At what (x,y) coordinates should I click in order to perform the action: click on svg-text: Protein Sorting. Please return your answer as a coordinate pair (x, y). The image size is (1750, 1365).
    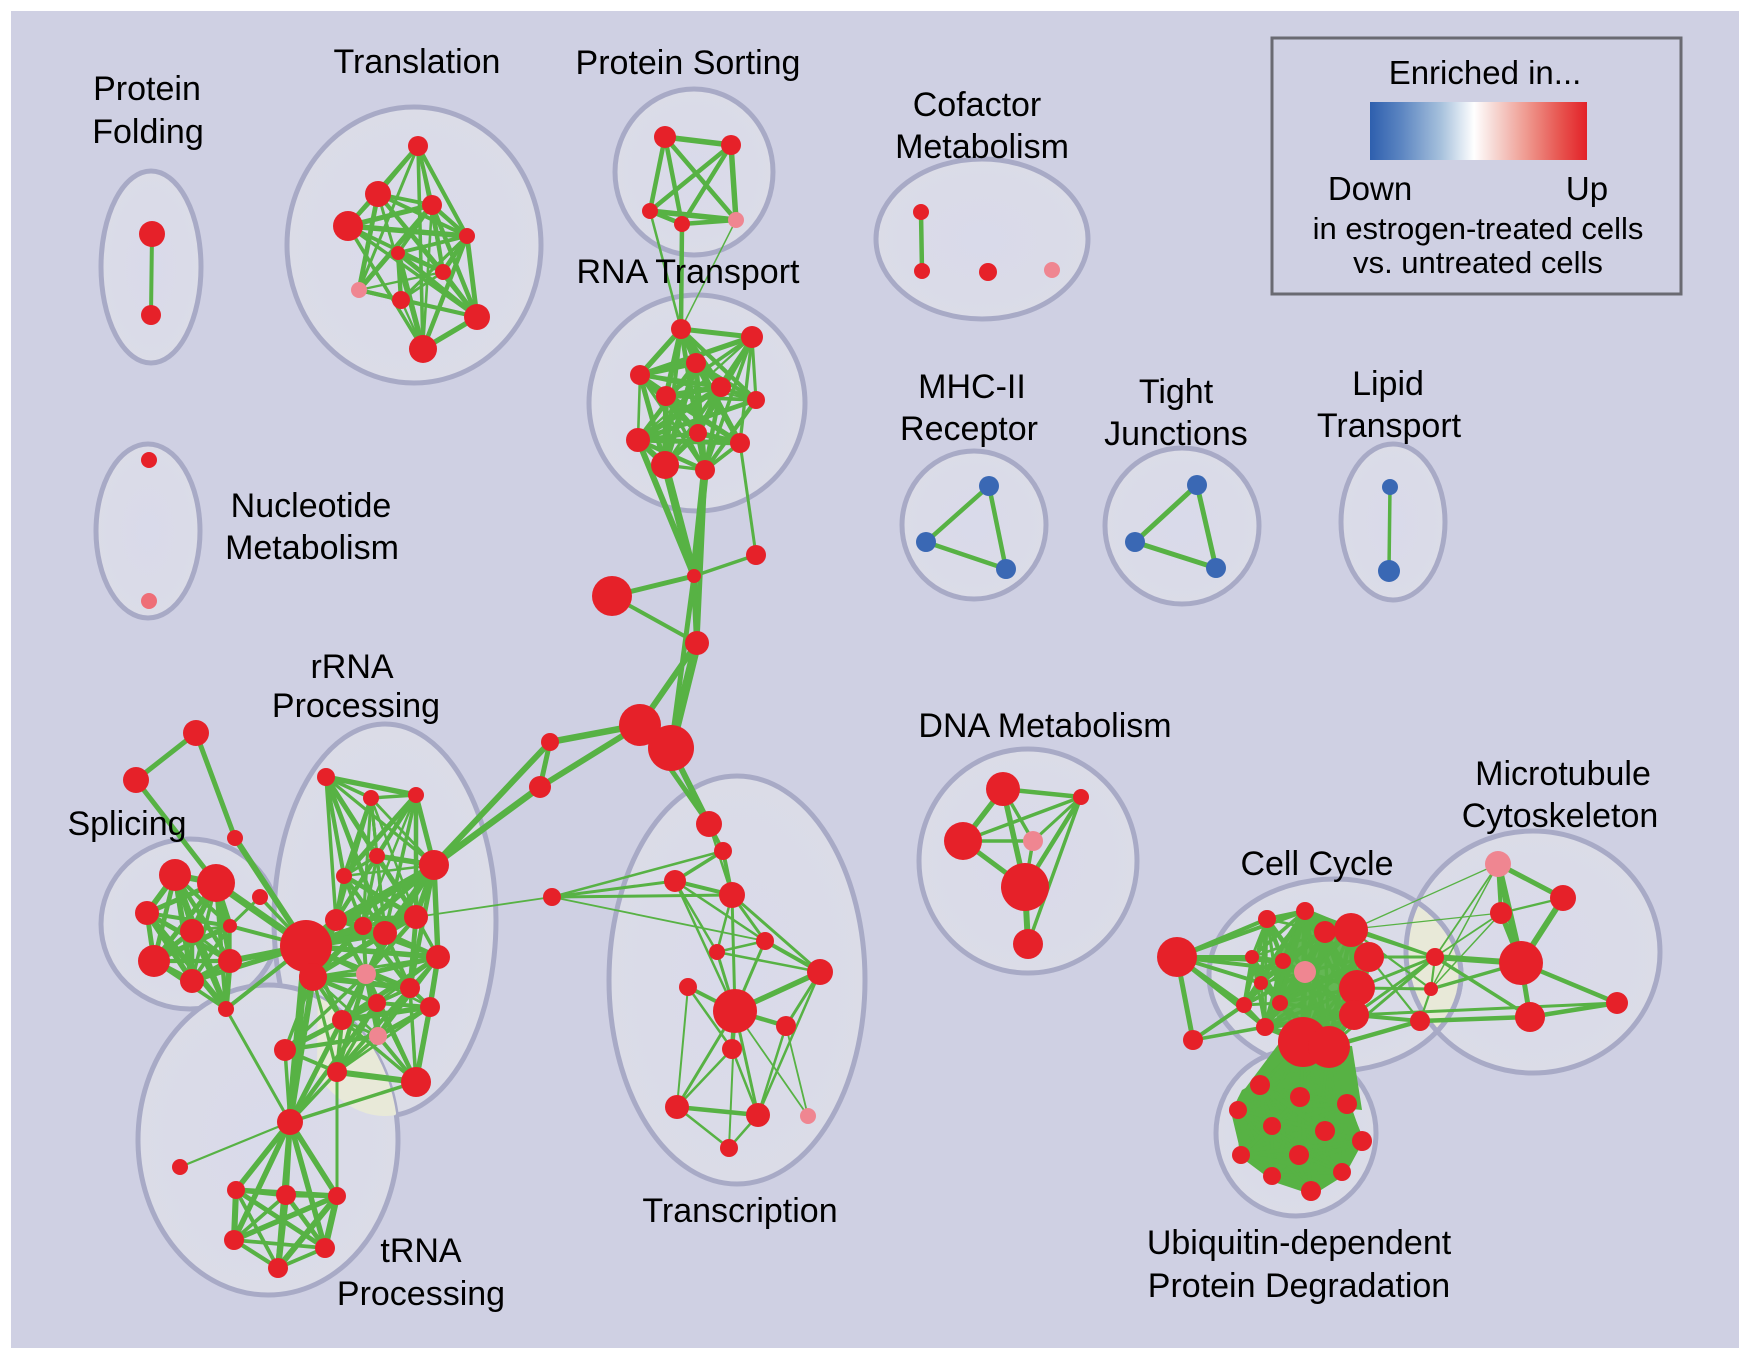
    Looking at the image, I should click on (688, 63).